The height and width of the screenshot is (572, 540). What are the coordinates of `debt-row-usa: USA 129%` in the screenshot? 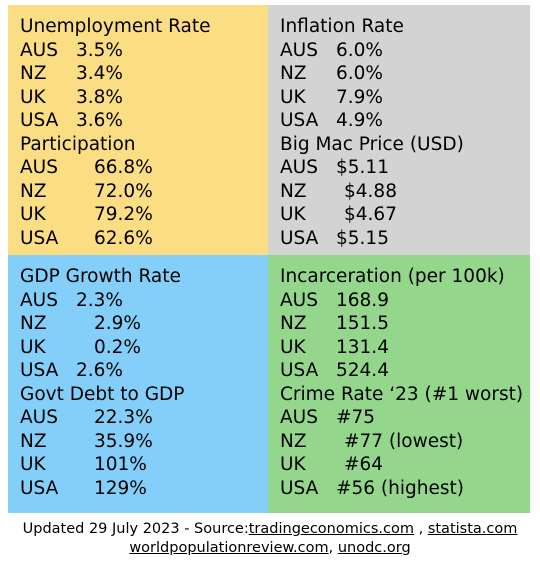 It's located at (144, 489).